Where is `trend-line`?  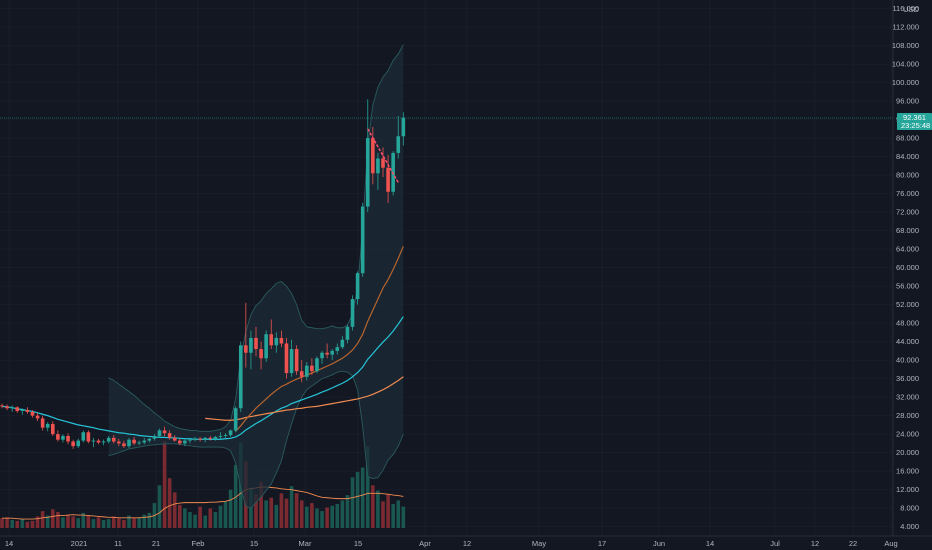
trend-line is located at coordinates (383, 155).